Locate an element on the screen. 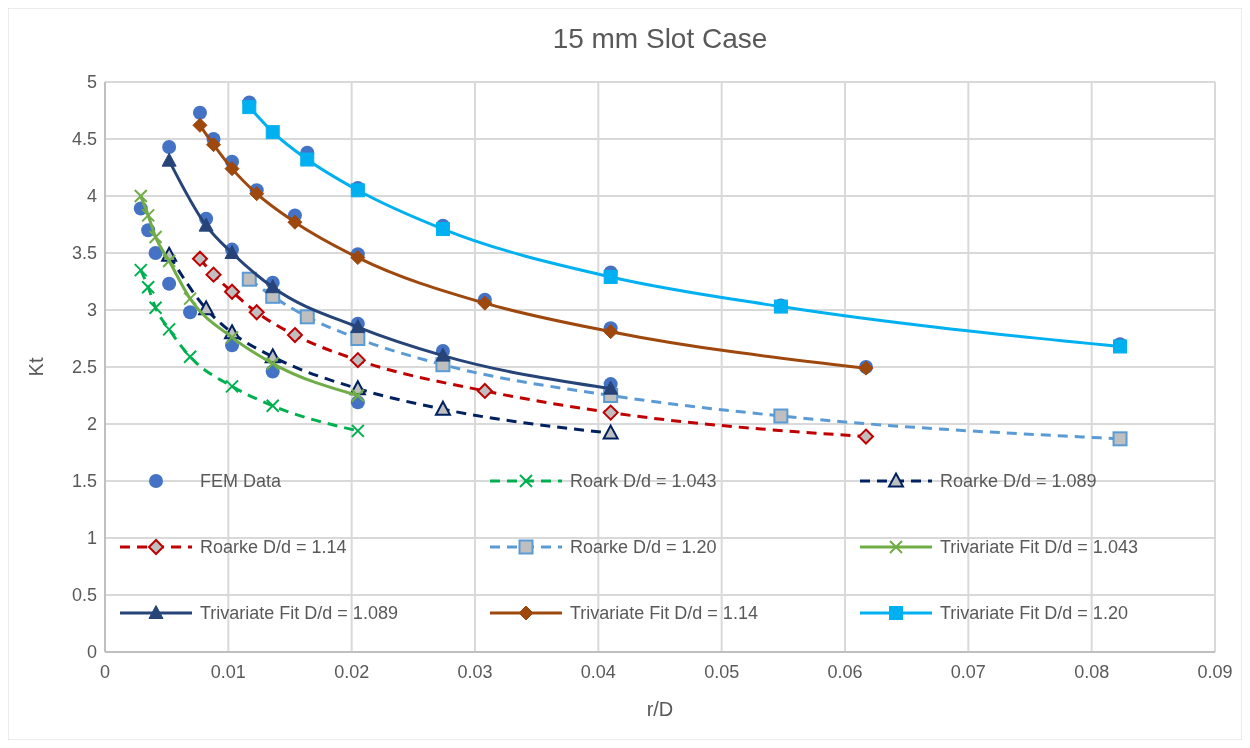 The height and width of the screenshot is (748, 1250). x-tick-label: 0.08 is located at coordinates (1092, 672).